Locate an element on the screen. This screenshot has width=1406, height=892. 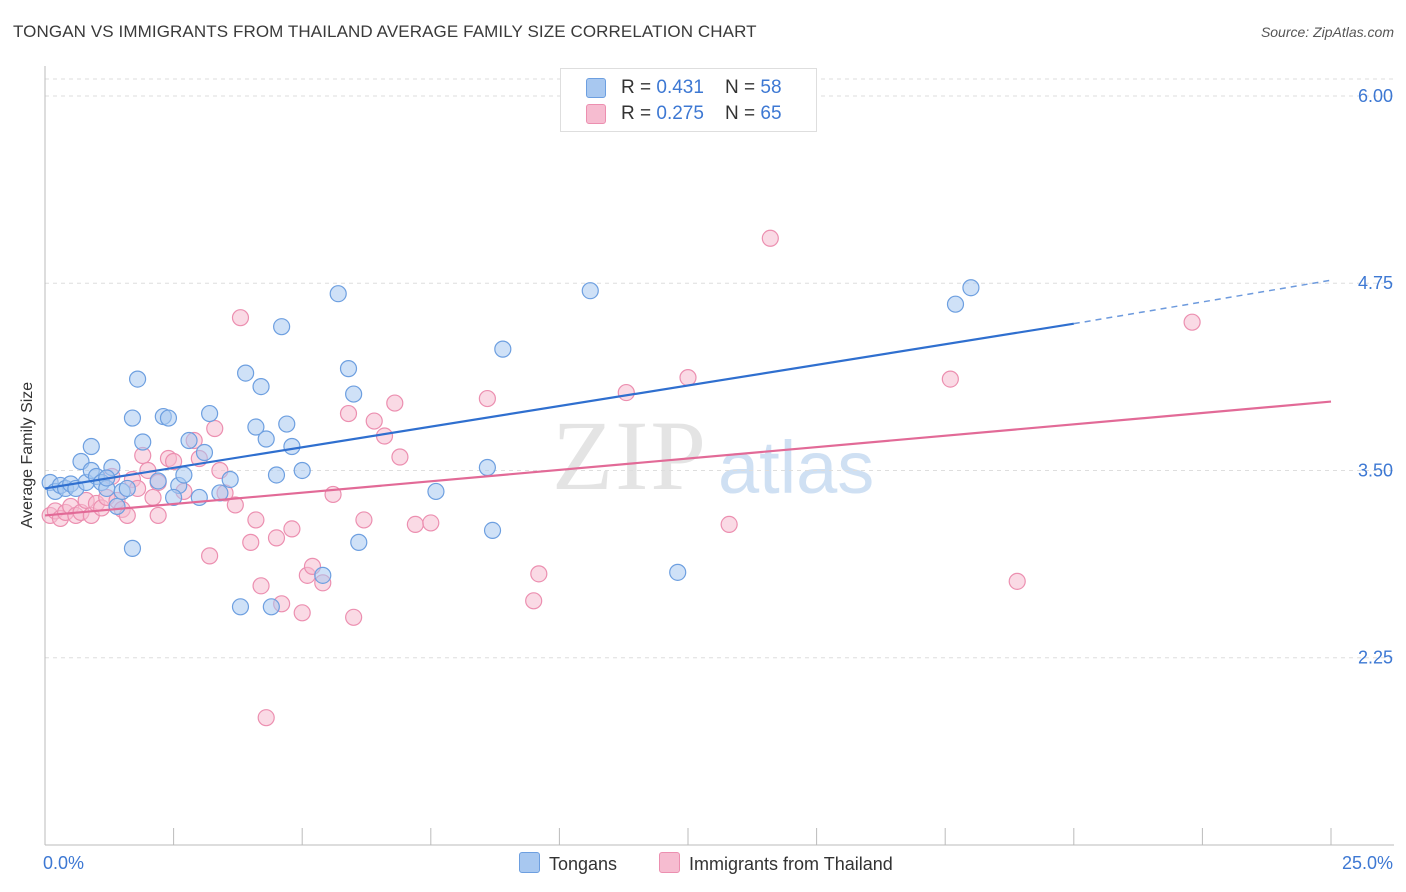
legend-item-thailand: Immigrants from Thailand is located at coordinates (776, 863).